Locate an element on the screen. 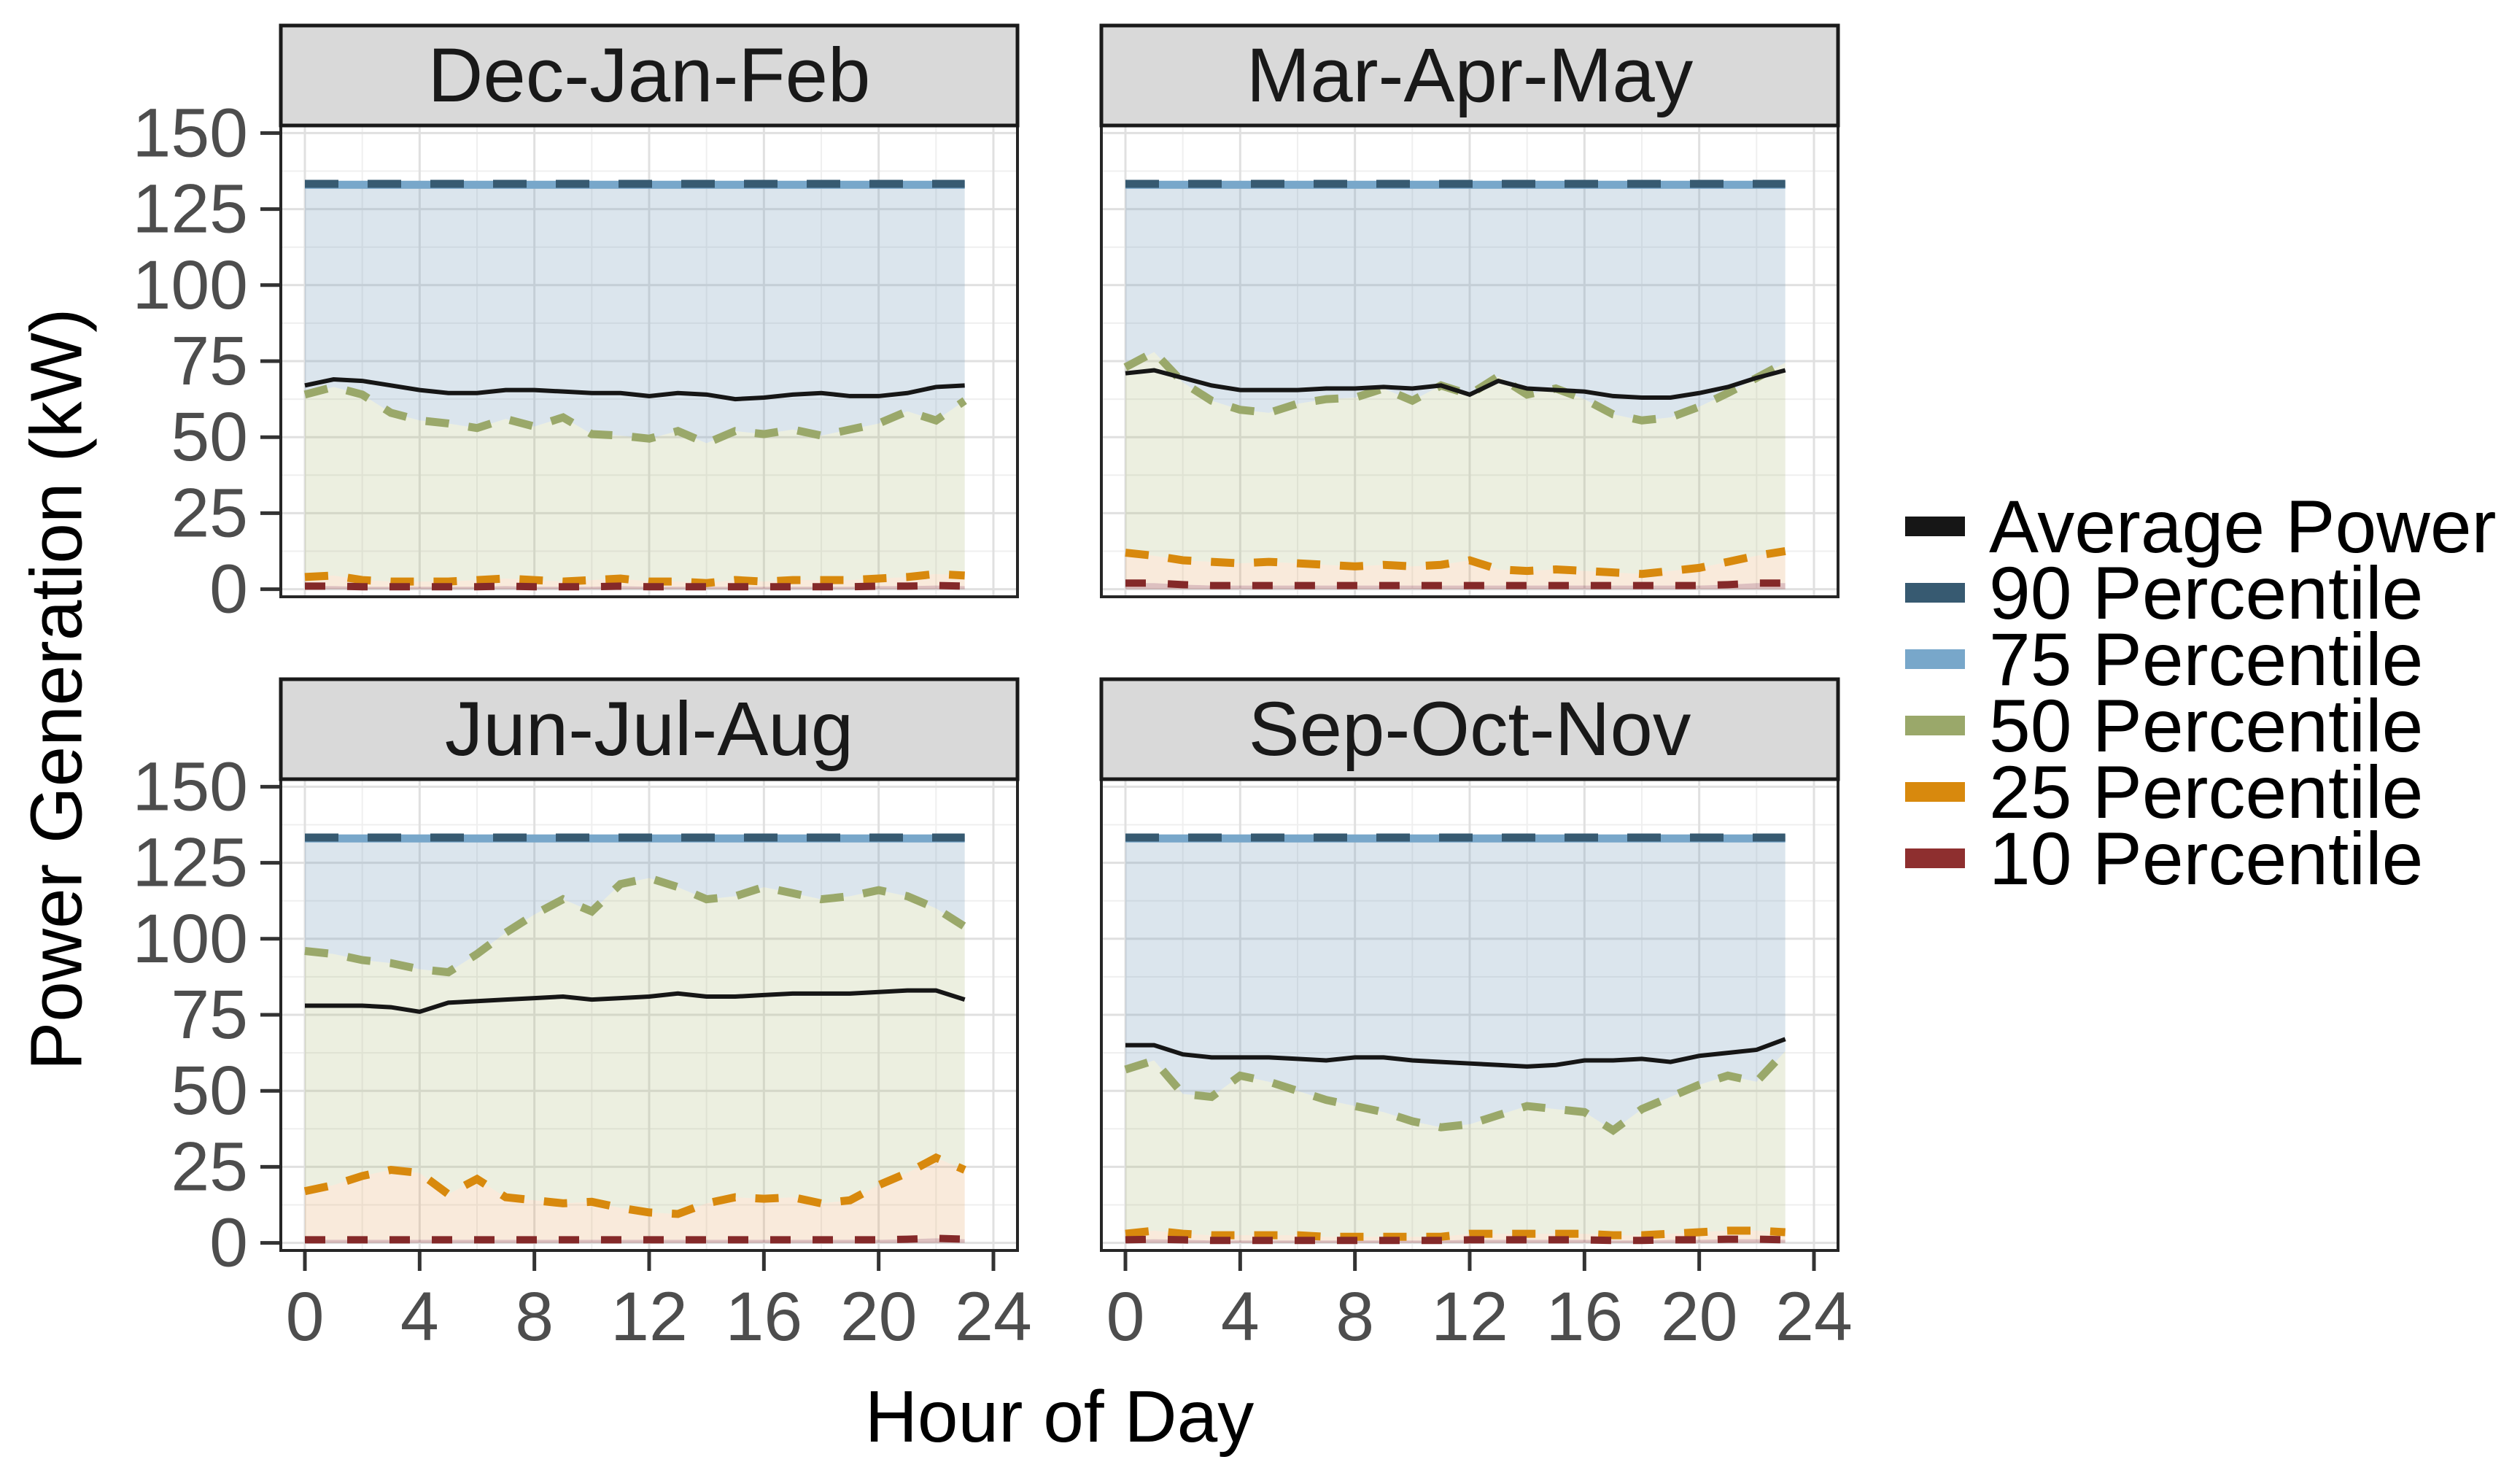 The height and width of the screenshot is (1481, 2520). panel-title-dec-jan-feb: Dec-Jan-Feb is located at coordinates (649, 75).